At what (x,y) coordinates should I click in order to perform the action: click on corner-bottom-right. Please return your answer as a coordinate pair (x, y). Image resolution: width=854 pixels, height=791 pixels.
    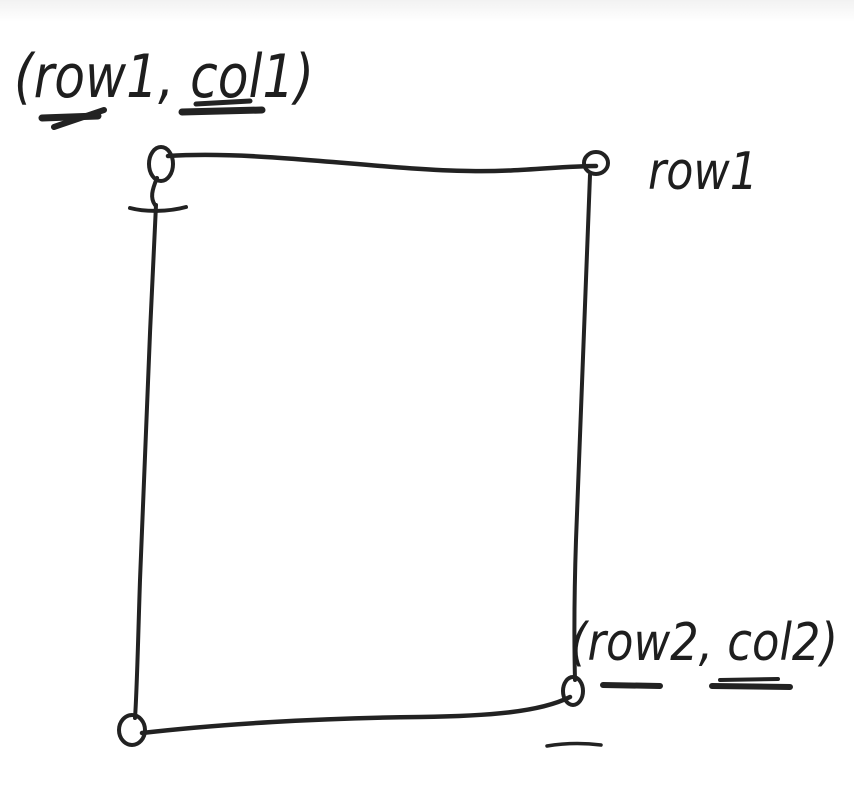
    Looking at the image, I should click on (574, 711).